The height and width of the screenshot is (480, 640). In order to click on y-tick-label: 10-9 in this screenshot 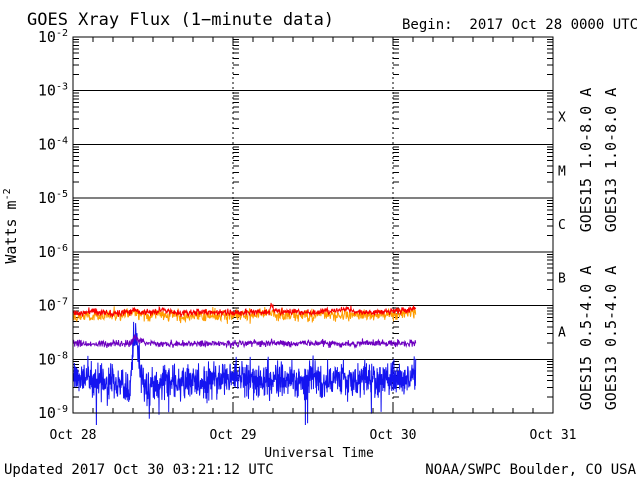, I will do `click(53, 413)`.